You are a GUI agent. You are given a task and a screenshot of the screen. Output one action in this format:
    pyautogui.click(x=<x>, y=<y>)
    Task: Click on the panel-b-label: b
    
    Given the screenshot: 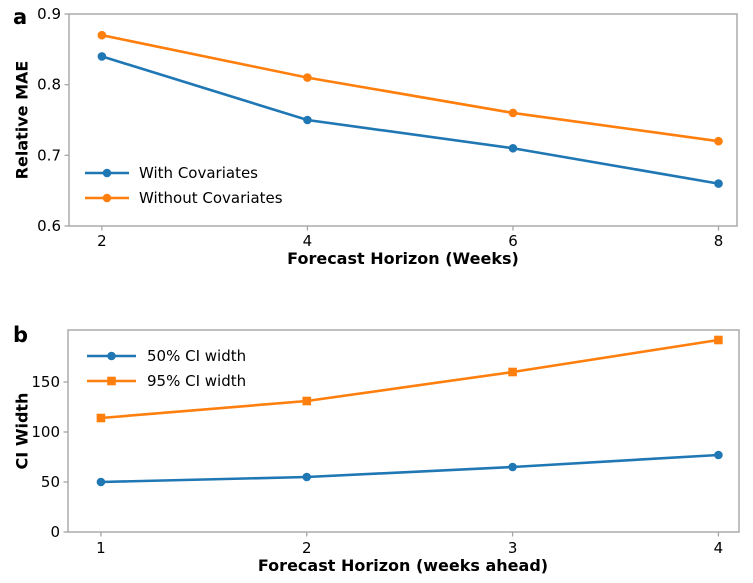 What is the action you would take?
    pyautogui.click(x=21, y=335)
    